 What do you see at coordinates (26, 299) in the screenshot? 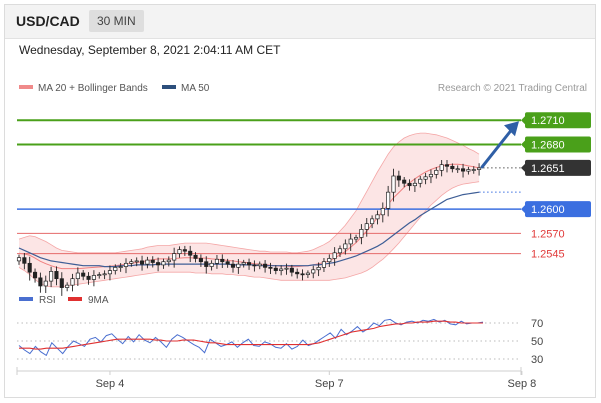
I see `rsi-legend-swatch` at bounding box center [26, 299].